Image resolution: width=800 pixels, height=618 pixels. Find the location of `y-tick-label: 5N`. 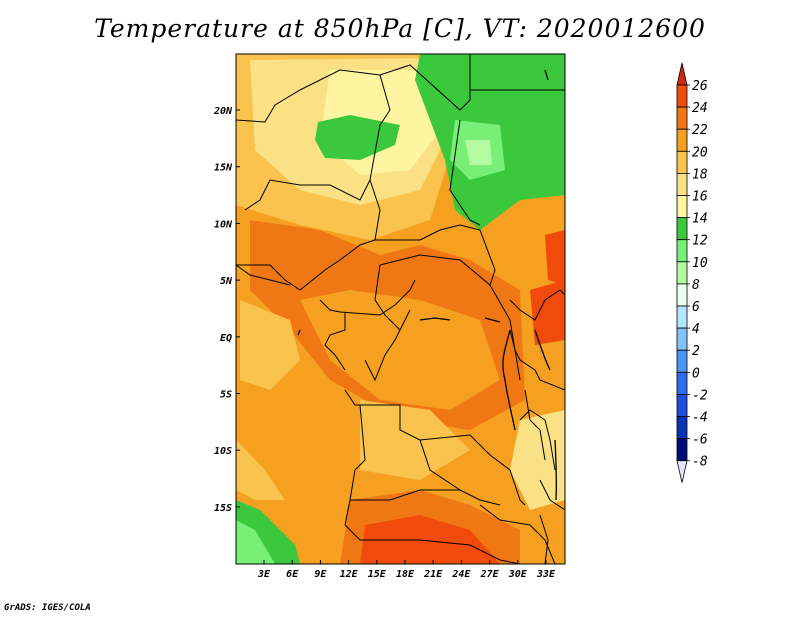

y-tick-label: 5N is located at coordinates (226, 281).